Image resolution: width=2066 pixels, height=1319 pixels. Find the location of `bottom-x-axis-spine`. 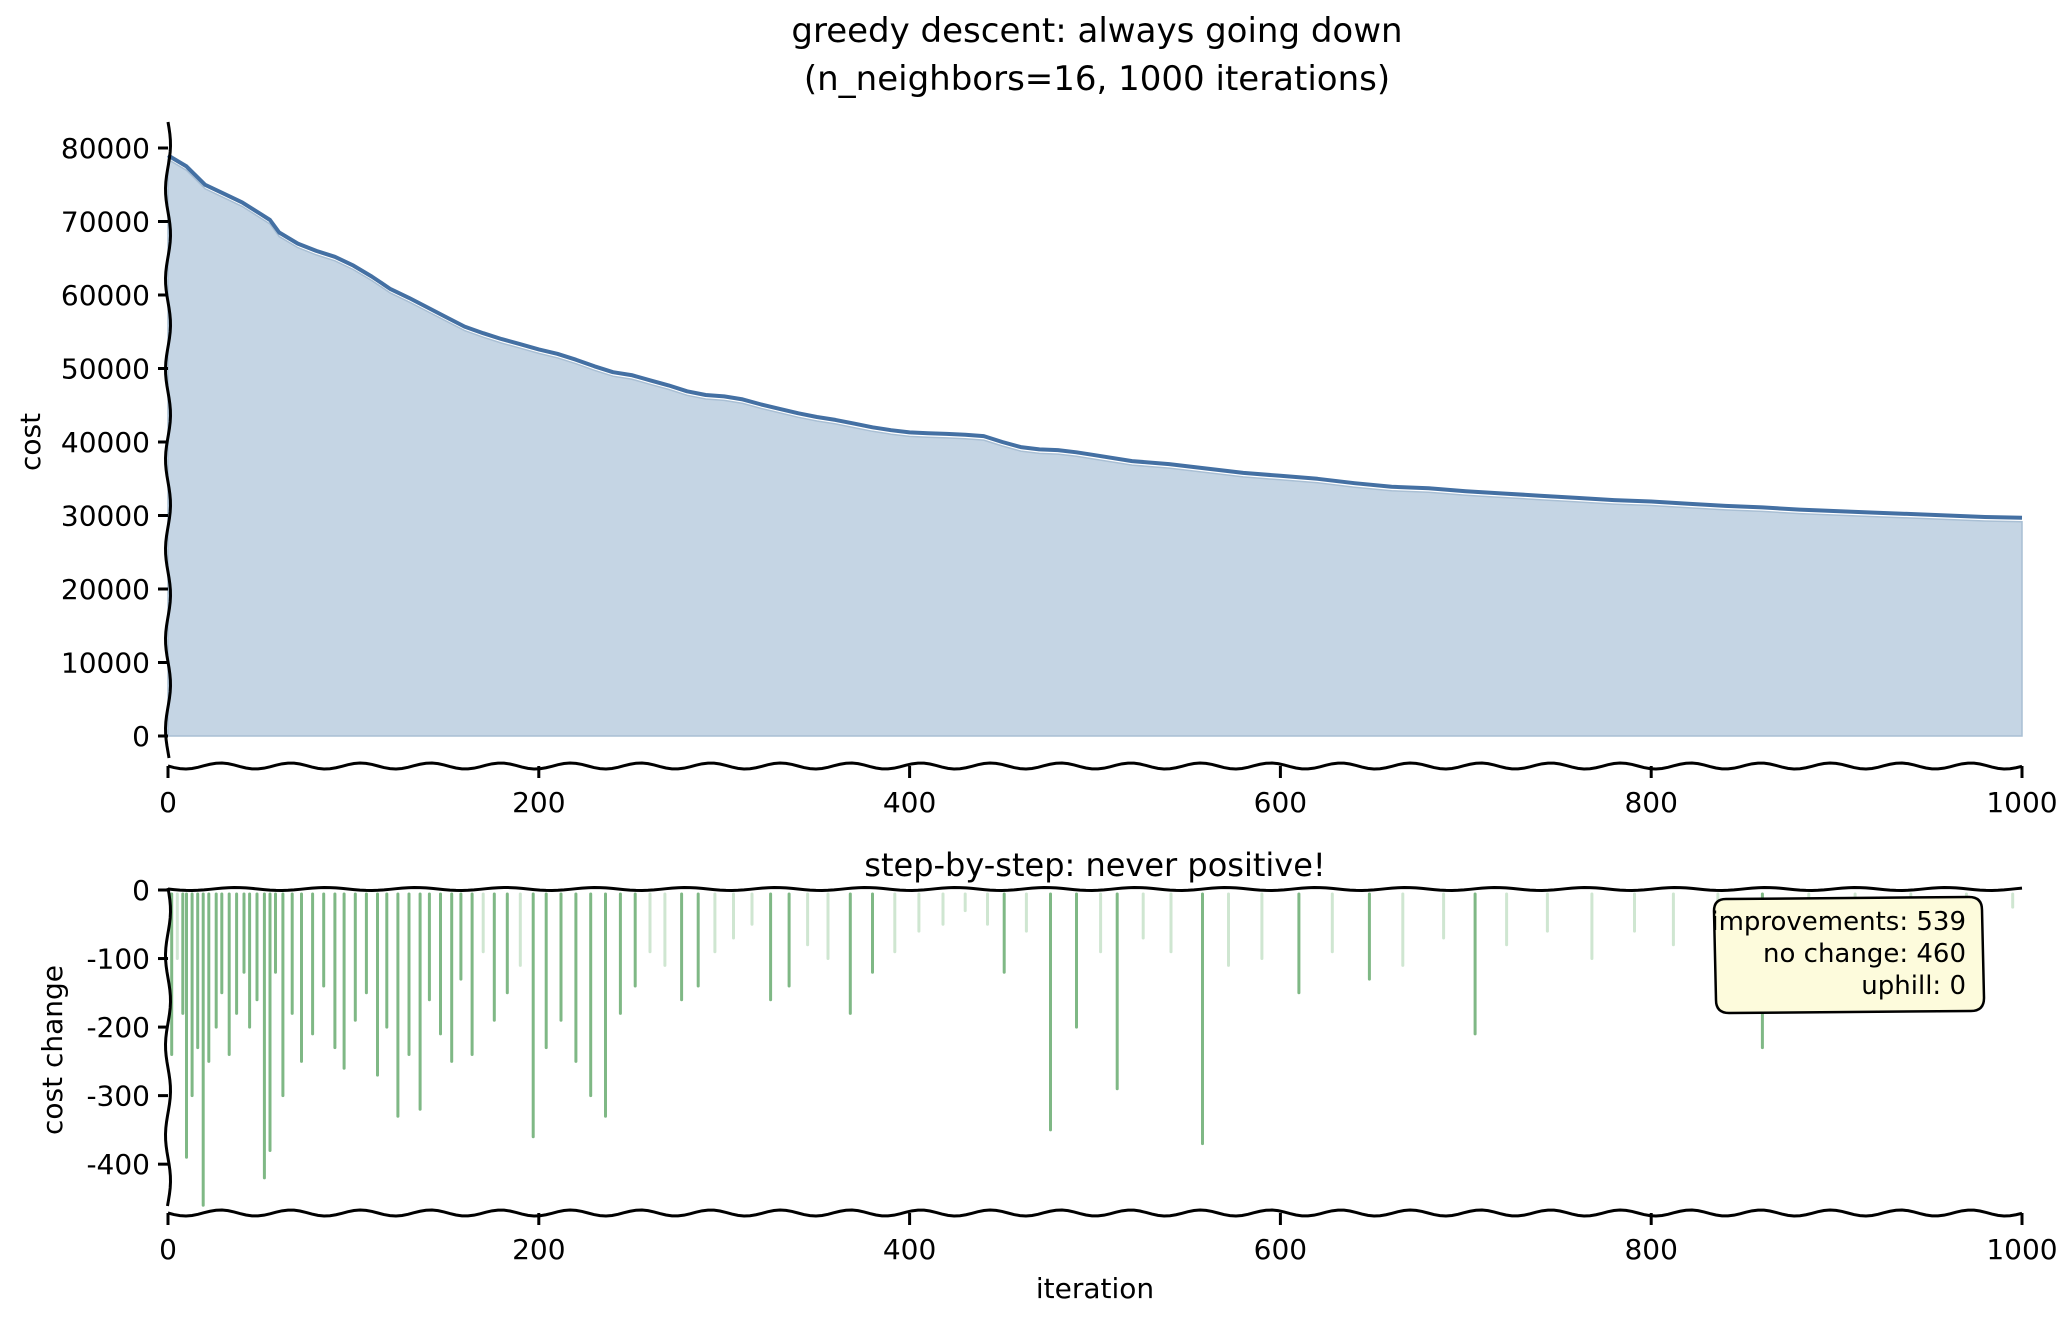

bottom-x-axis-spine is located at coordinates (1095, 1213).